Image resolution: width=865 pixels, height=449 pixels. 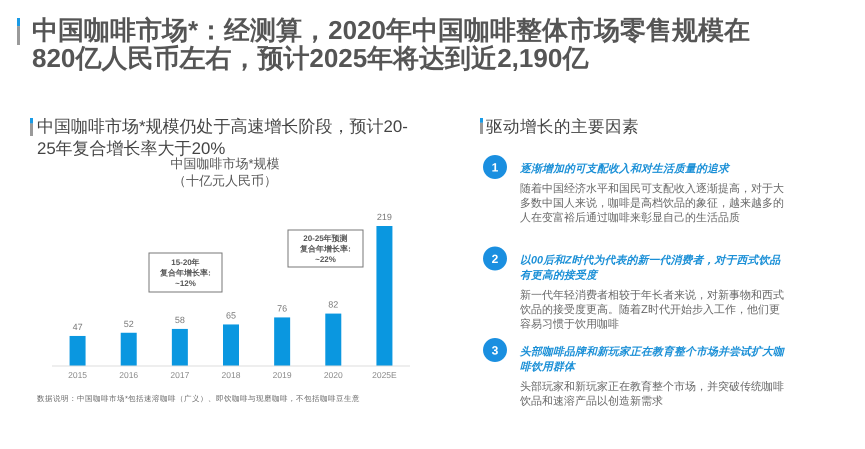 What do you see at coordinates (385, 375) in the screenshot?
I see `x-tick-label: 2025E` at bounding box center [385, 375].